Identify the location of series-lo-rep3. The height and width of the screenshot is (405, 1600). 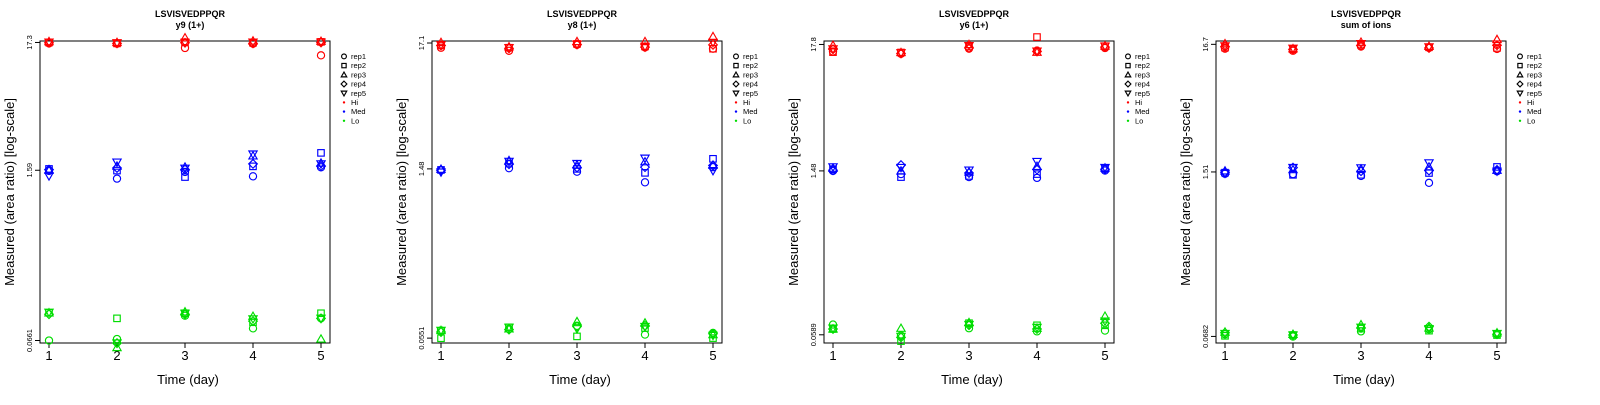
(577, 327).